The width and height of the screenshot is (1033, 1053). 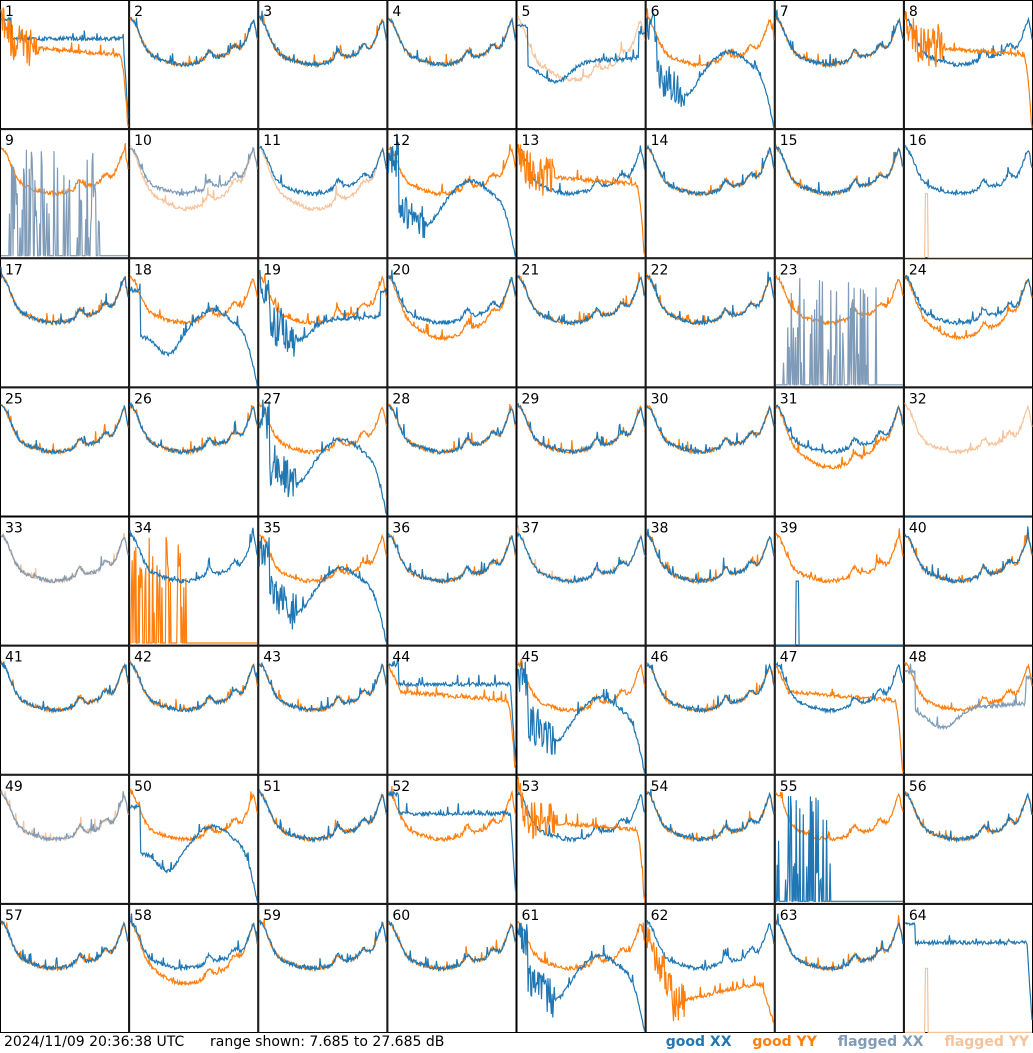 What do you see at coordinates (581, 710) in the screenshot?
I see `panel-45: 45` at bounding box center [581, 710].